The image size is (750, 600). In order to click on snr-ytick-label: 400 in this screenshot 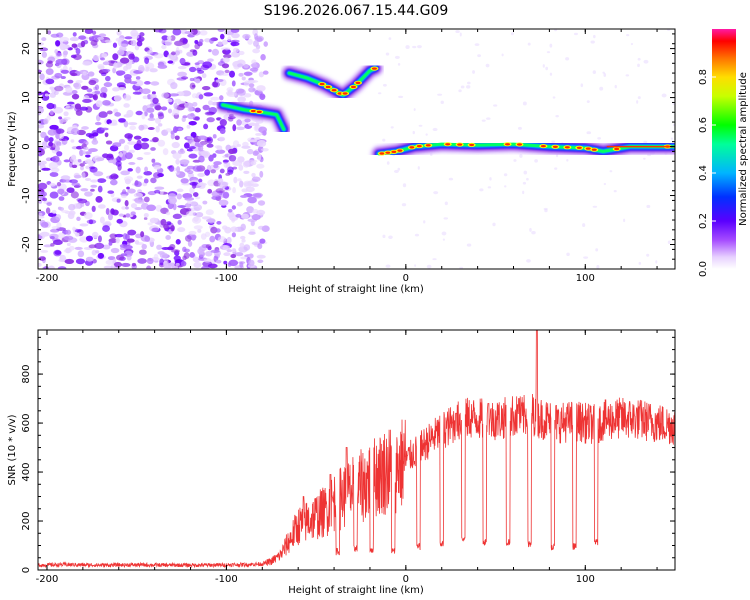, I will do `click(26, 471)`.